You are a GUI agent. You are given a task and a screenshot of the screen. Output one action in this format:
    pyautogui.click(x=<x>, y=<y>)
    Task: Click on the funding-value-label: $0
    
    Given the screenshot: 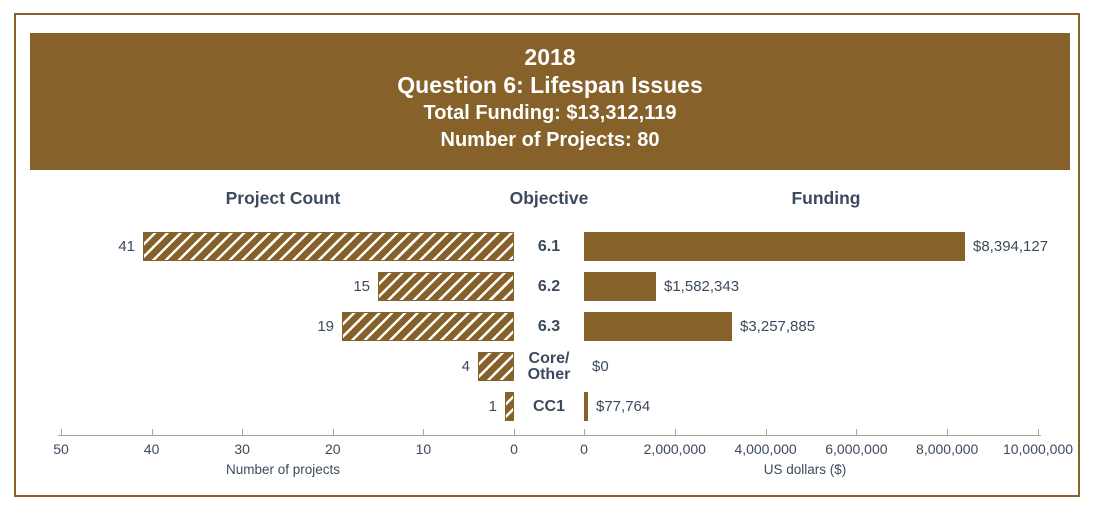 What is the action you would take?
    pyautogui.click(x=600, y=366)
    